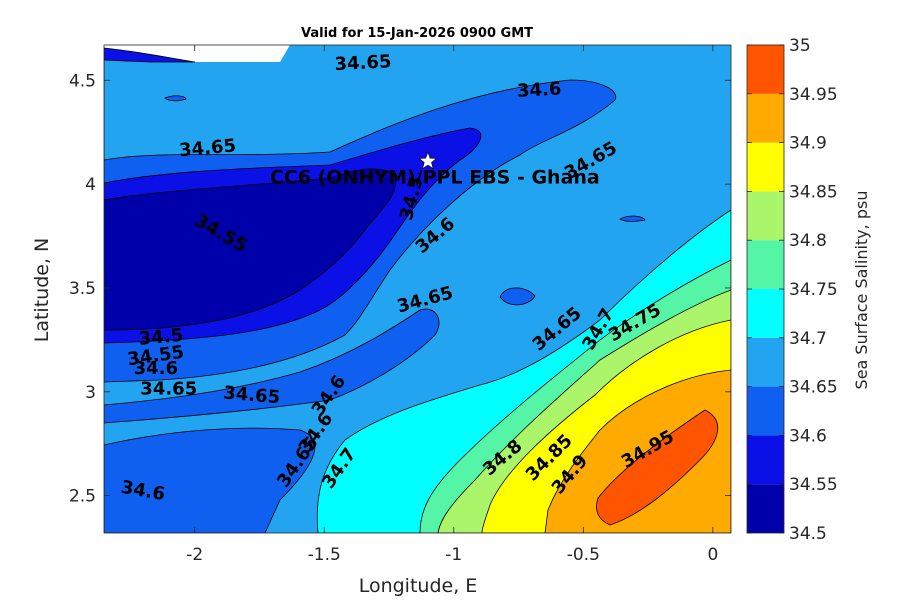  What do you see at coordinates (417, 33) in the screenshot?
I see `chart-title: Valid for 15-Jan-2026 0900 GMT` at bounding box center [417, 33].